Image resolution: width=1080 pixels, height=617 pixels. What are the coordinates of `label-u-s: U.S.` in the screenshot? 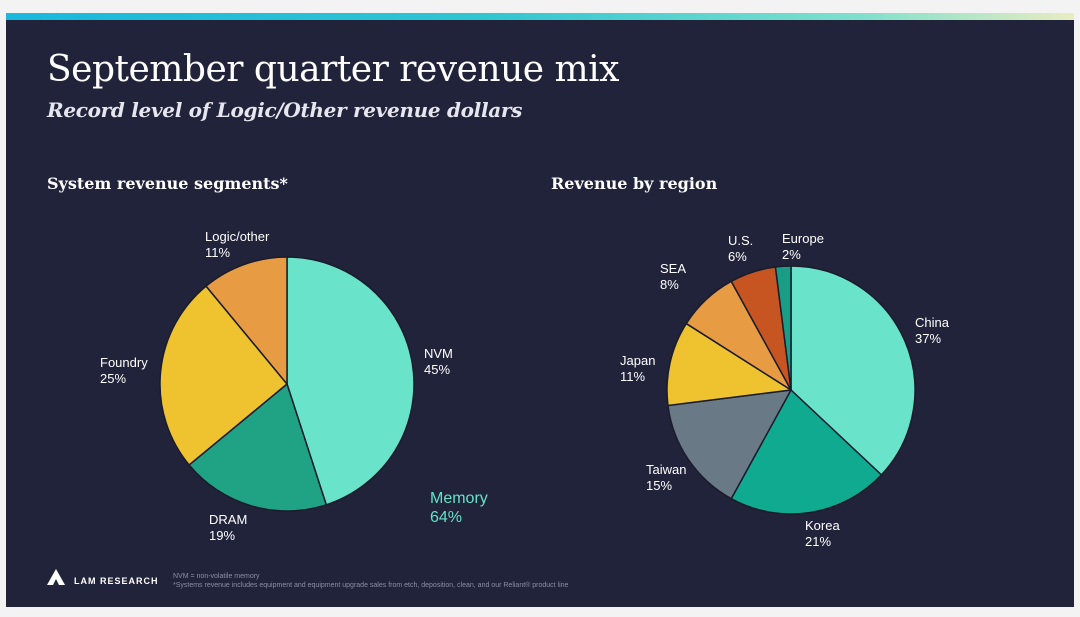 It's located at (740, 240).